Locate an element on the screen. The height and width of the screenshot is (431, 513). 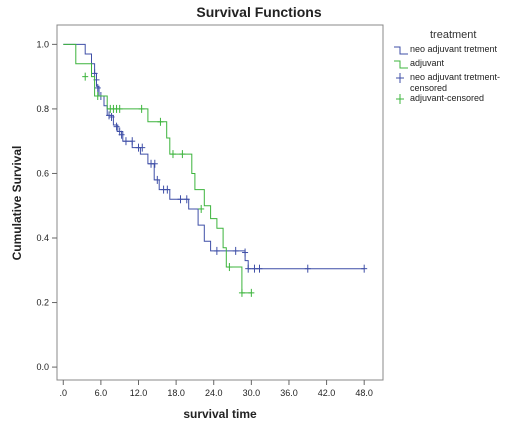
legend-label: neo adjuvant tretment is located at coordinates (454, 49).